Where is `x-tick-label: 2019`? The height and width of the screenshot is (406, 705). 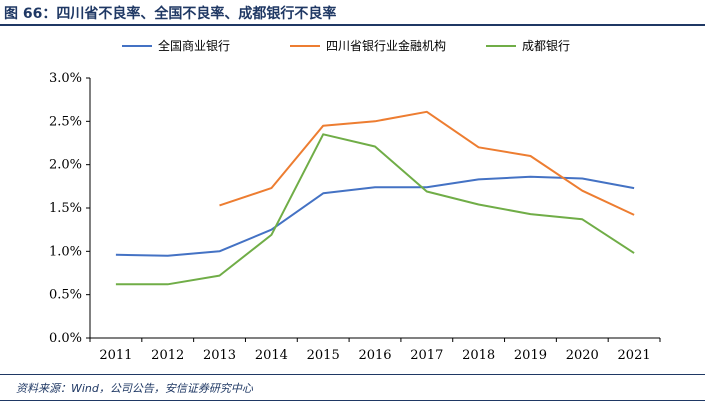
x-tick-label: 2019 is located at coordinates (530, 355).